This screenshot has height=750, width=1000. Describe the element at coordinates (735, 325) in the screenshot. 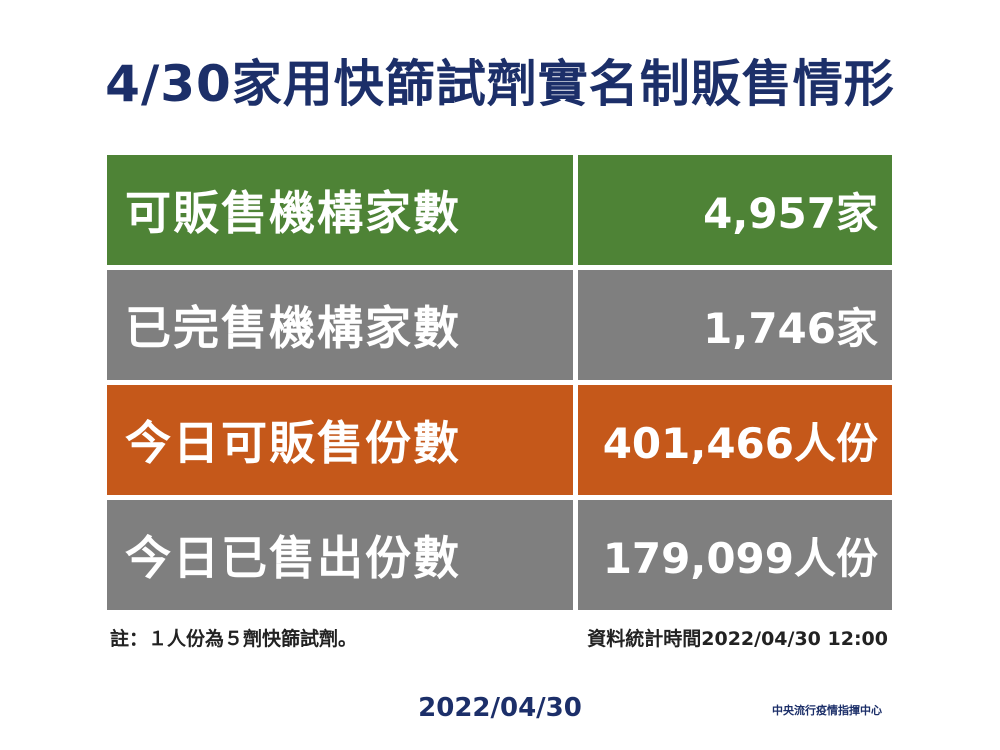

I see `row-value: 1,746家` at that location.